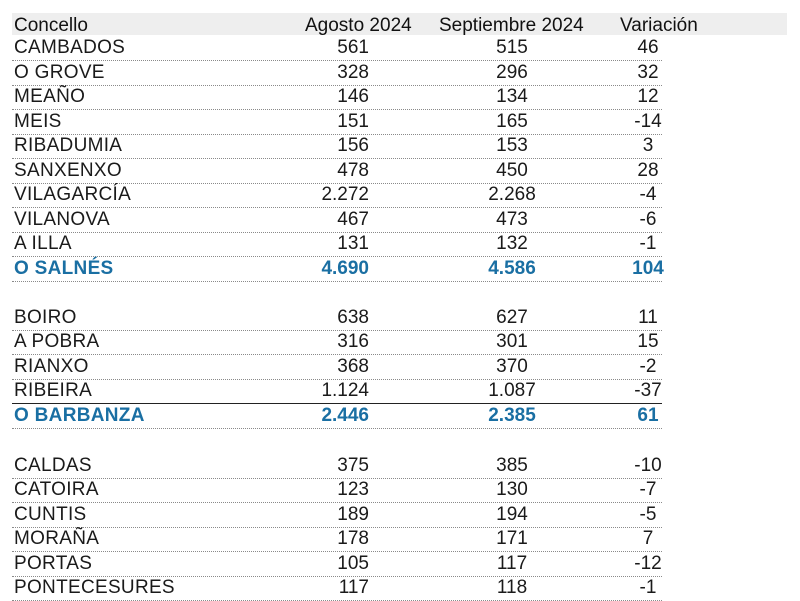 The width and height of the screenshot is (800, 601). Describe the element at coordinates (73, 194) in the screenshot. I see `row-name: VILAGARCÍA` at that location.